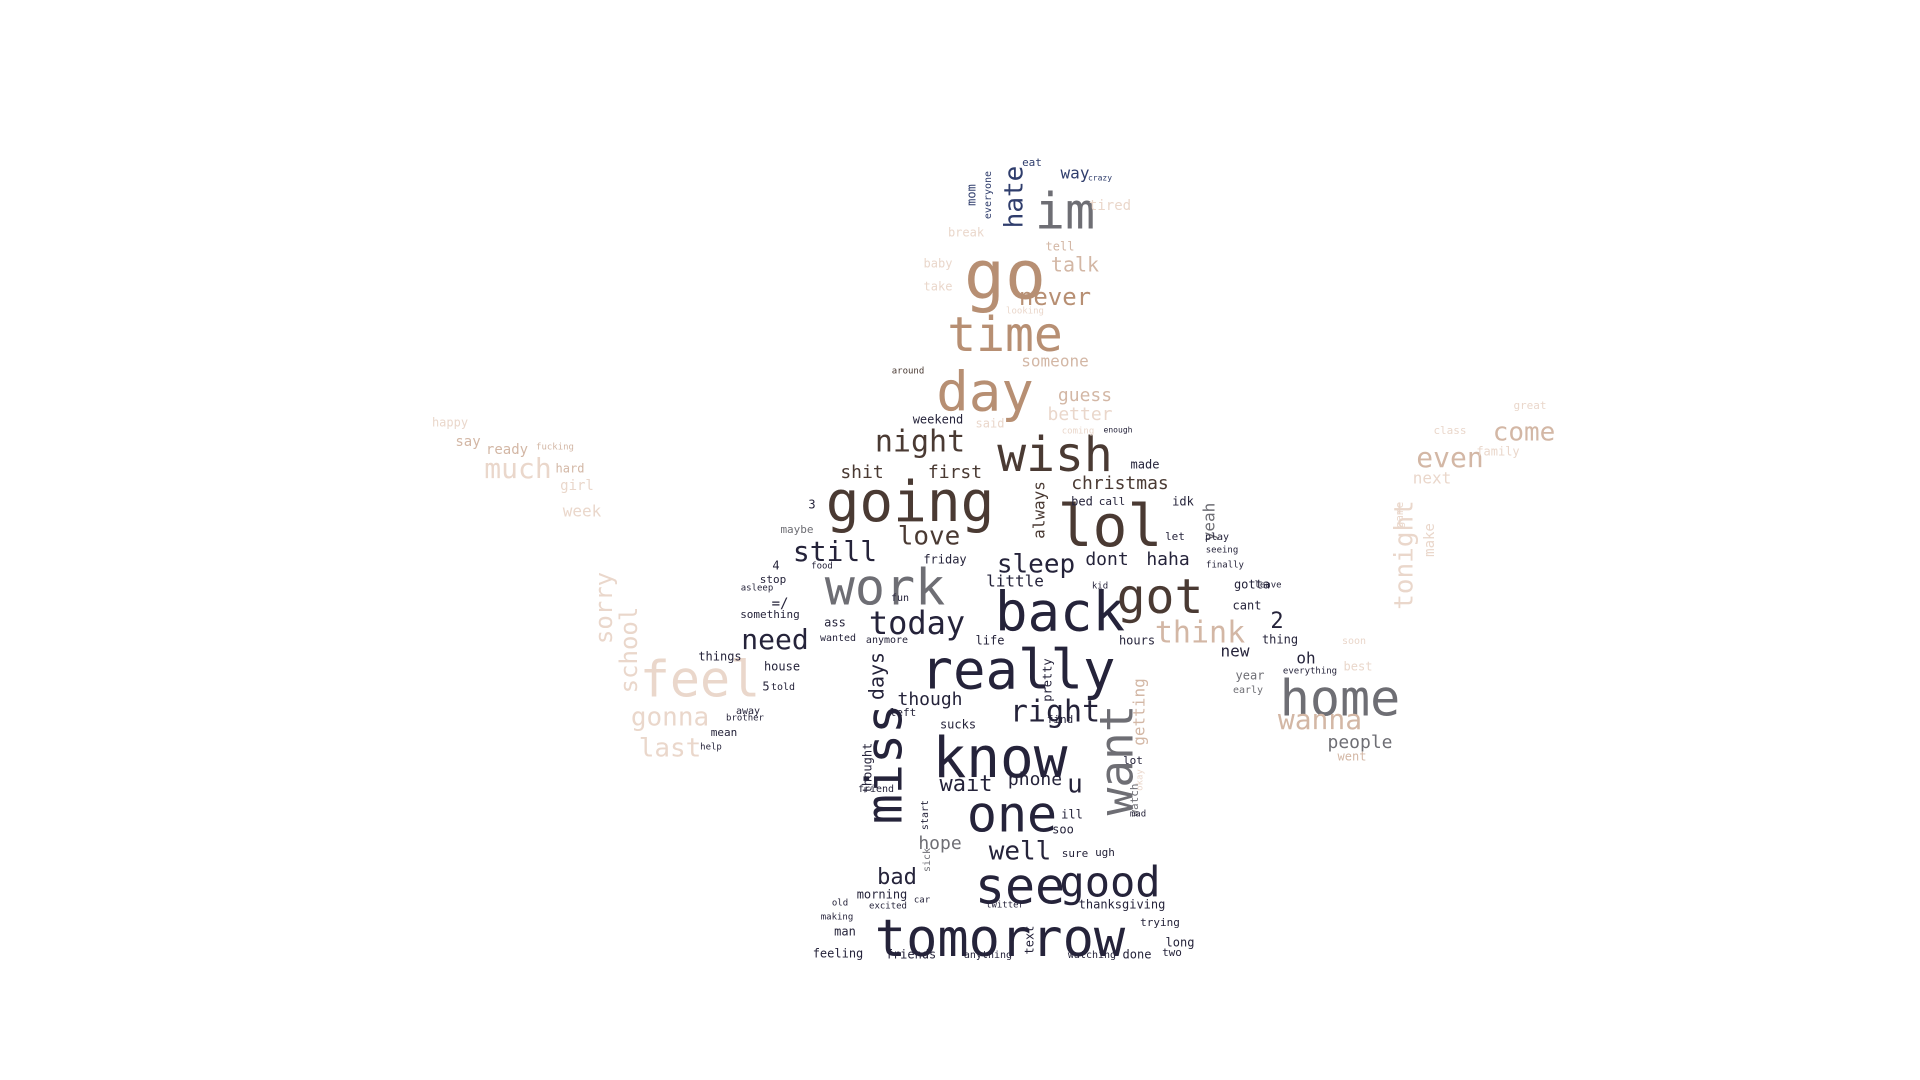  What do you see at coordinates (1110, 526) in the screenshot?
I see `word-lol: lol` at bounding box center [1110, 526].